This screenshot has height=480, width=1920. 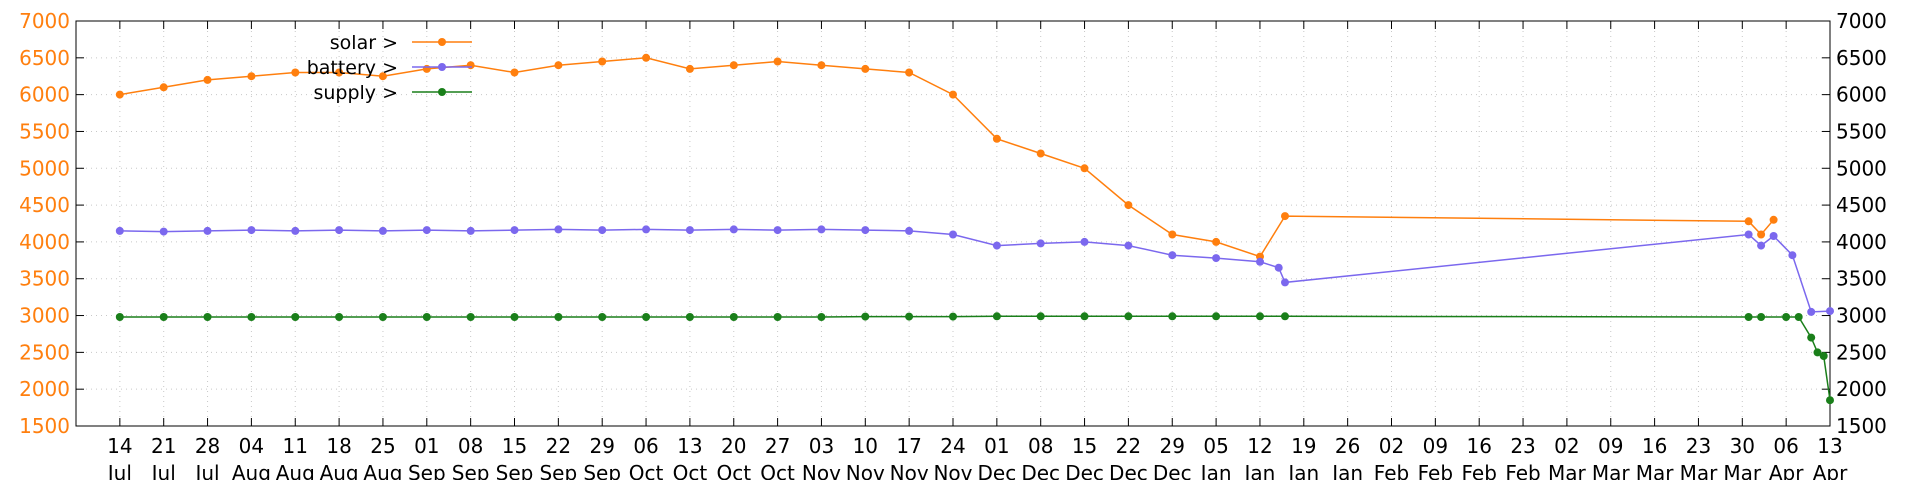 I want to click on x-tick-label-day: 27, so click(x=777, y=446).